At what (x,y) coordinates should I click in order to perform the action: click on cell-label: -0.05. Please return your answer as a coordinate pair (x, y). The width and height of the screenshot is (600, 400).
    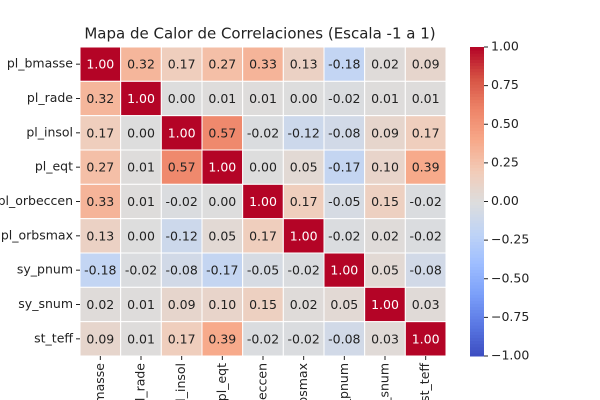
    Looking at the image, I should click on (344, 201).